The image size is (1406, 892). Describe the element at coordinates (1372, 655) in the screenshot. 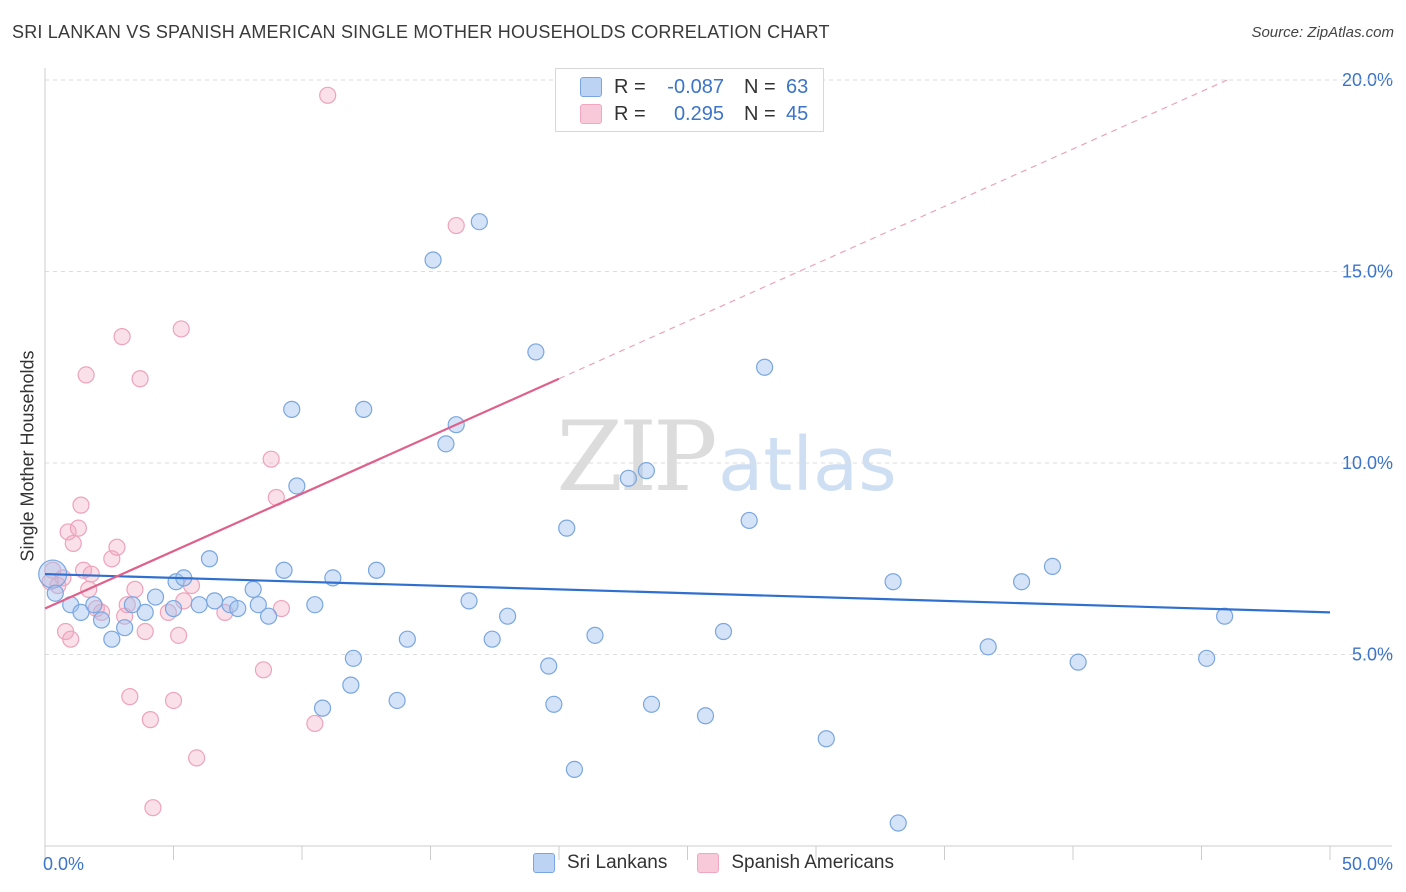

I see `y-tick-label: 5.0%` at that location.